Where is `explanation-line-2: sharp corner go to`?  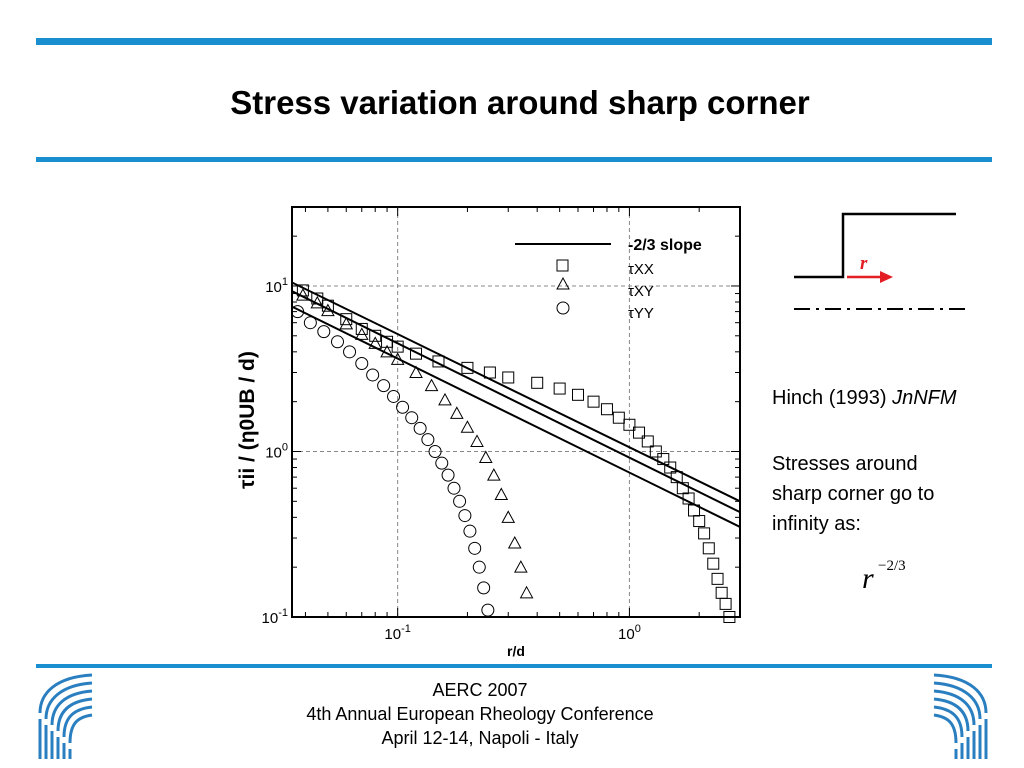
explanation-line-2: sharp corner go to is located at coordinates (853, 494).